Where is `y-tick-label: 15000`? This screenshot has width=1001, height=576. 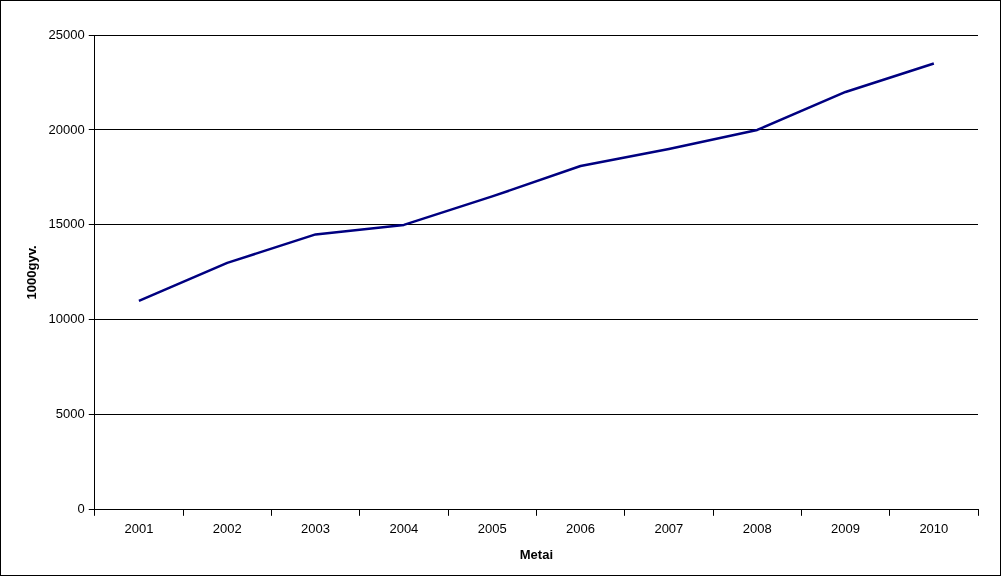 y-tick-label: 15000 is located at coordinates (66, 224).